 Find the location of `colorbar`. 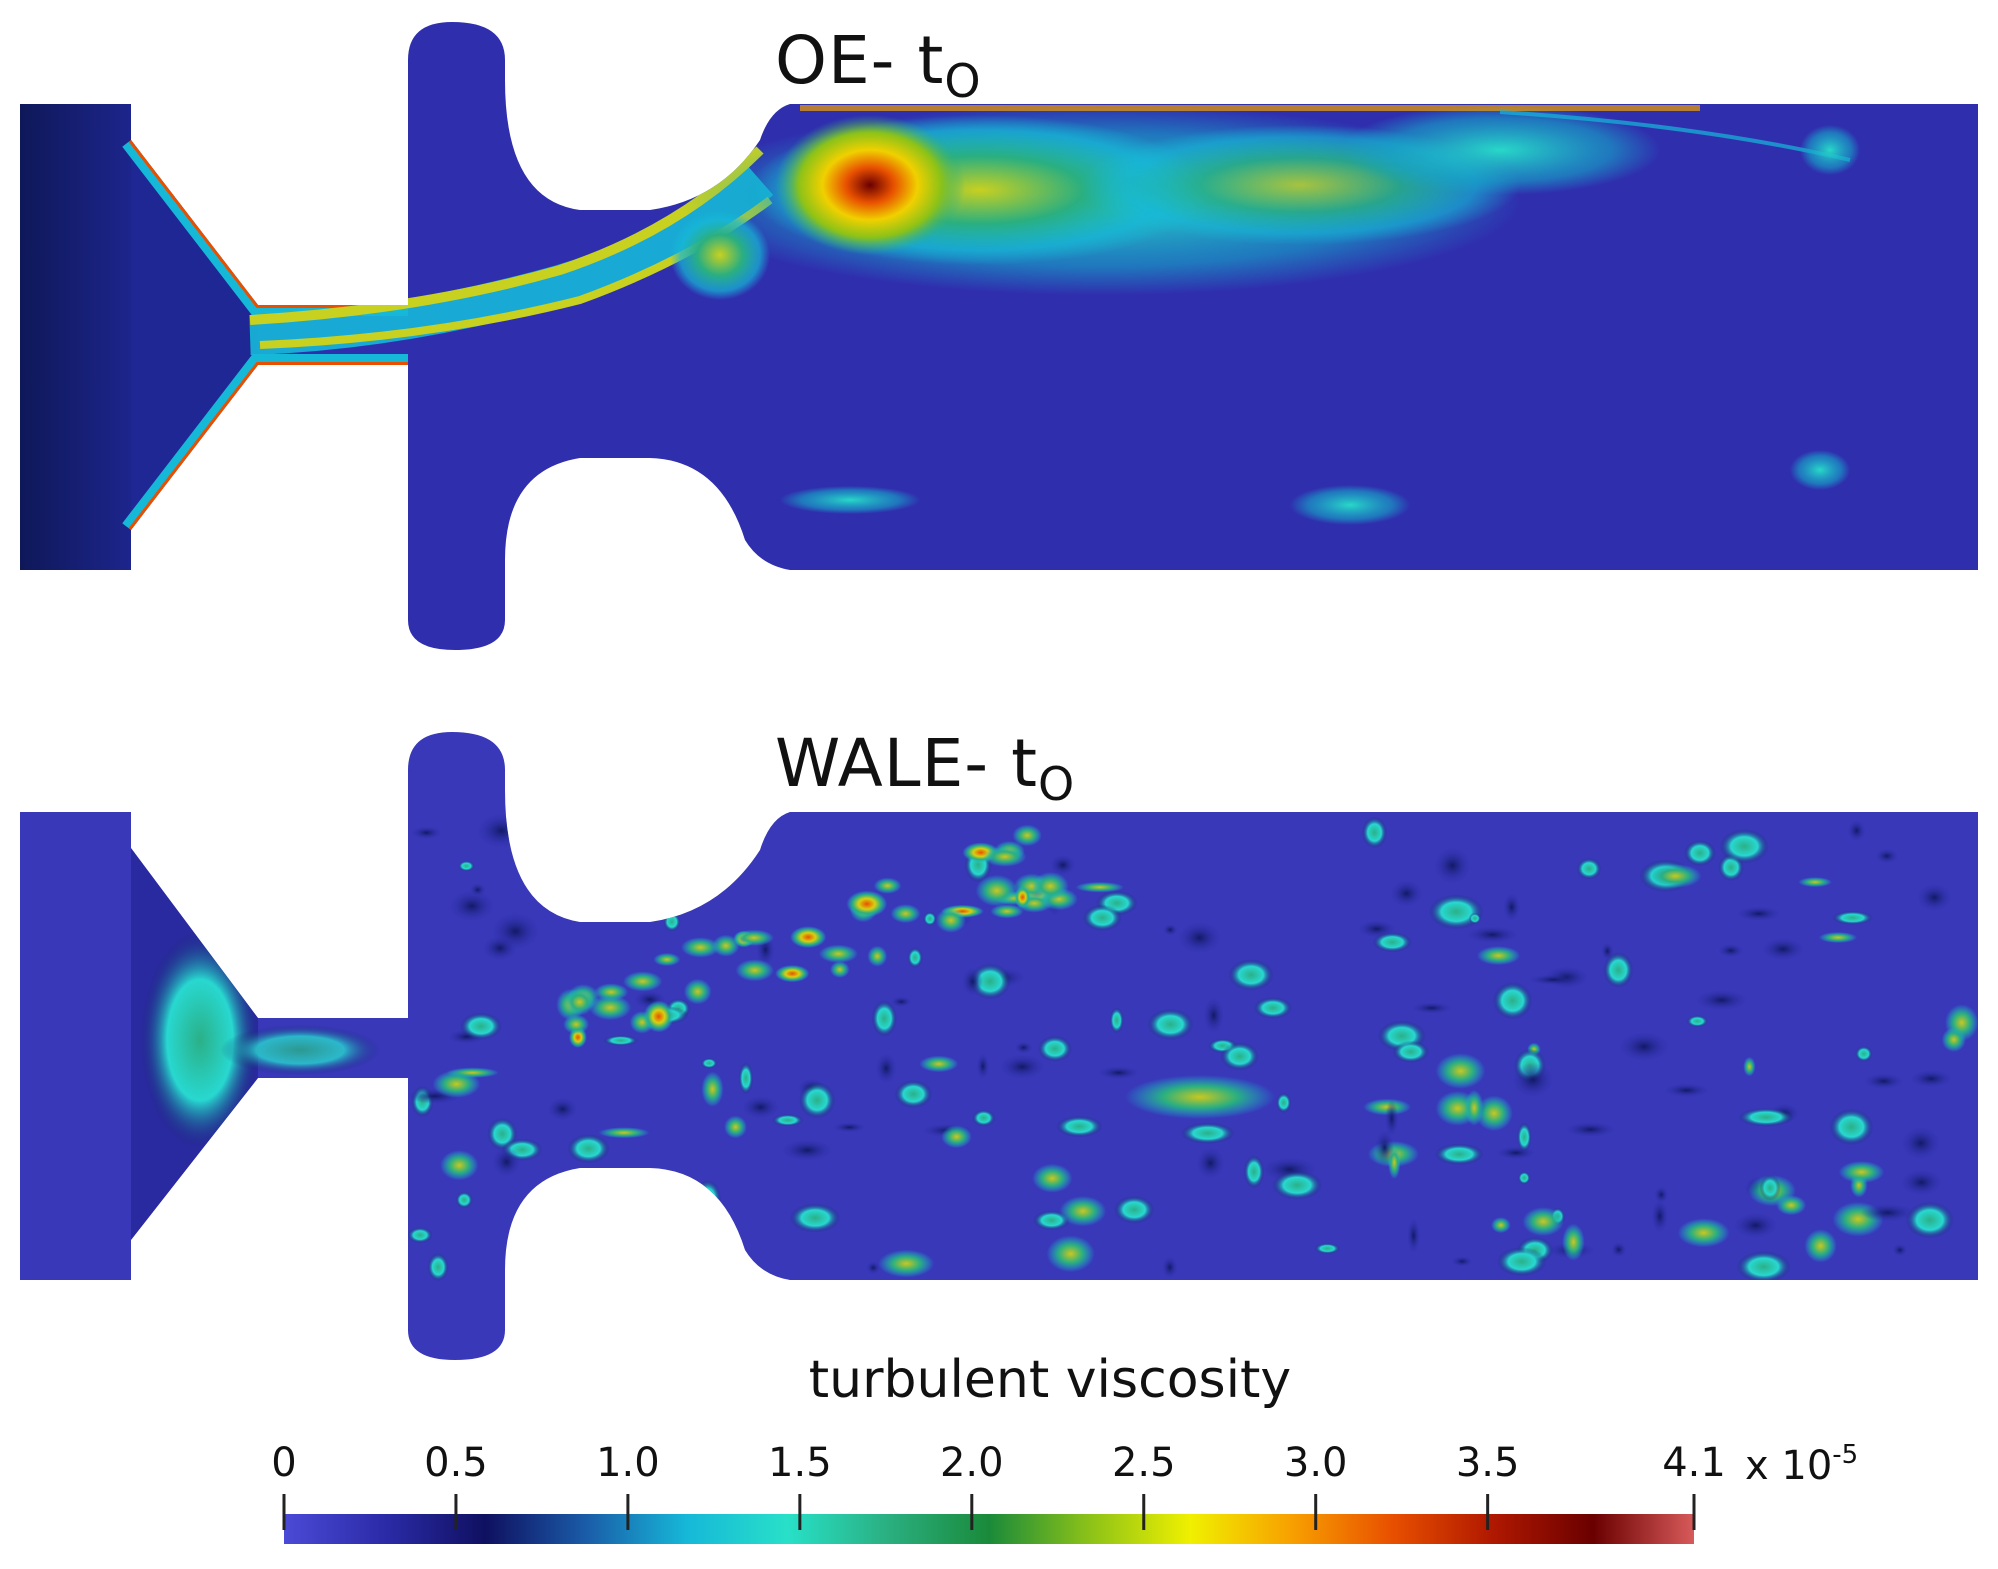

colorbar is located at coordinates (989, 1519).